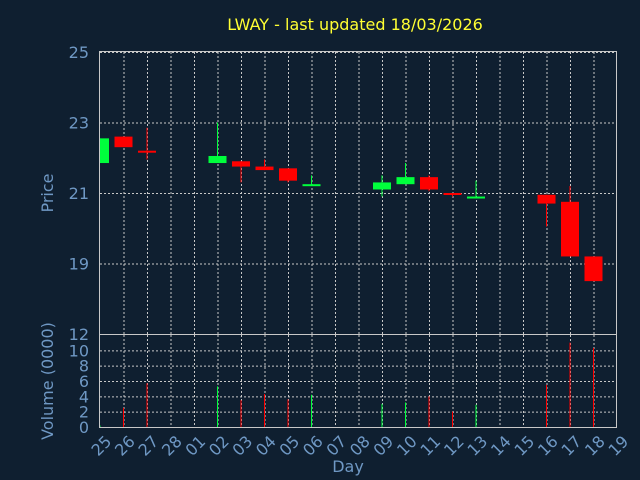 This screenshot has width=640, height=480. What do you see at coordinates (348, 466) in the screenshot?
I see `x-axis-label: Day` at bounding box center [348, 466].